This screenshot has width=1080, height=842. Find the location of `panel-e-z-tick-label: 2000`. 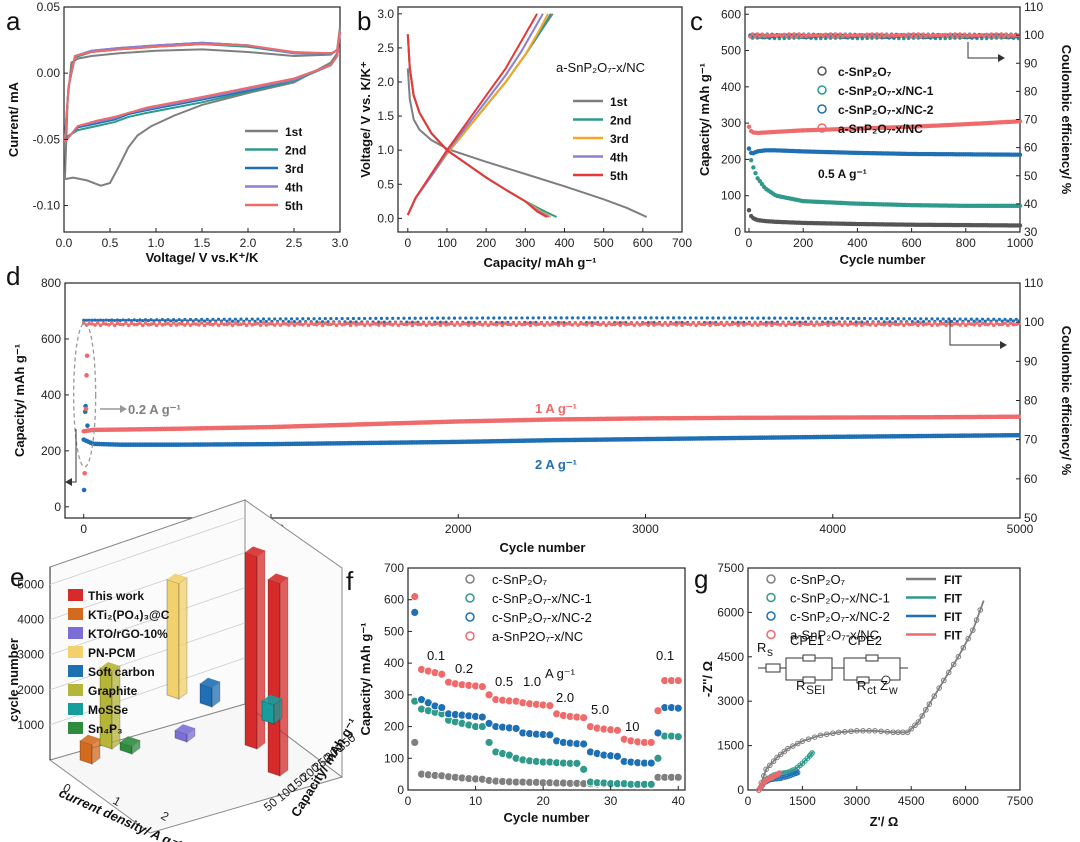

panel-e-z-tick-label: 2000 is located at coordinates (30, 690).